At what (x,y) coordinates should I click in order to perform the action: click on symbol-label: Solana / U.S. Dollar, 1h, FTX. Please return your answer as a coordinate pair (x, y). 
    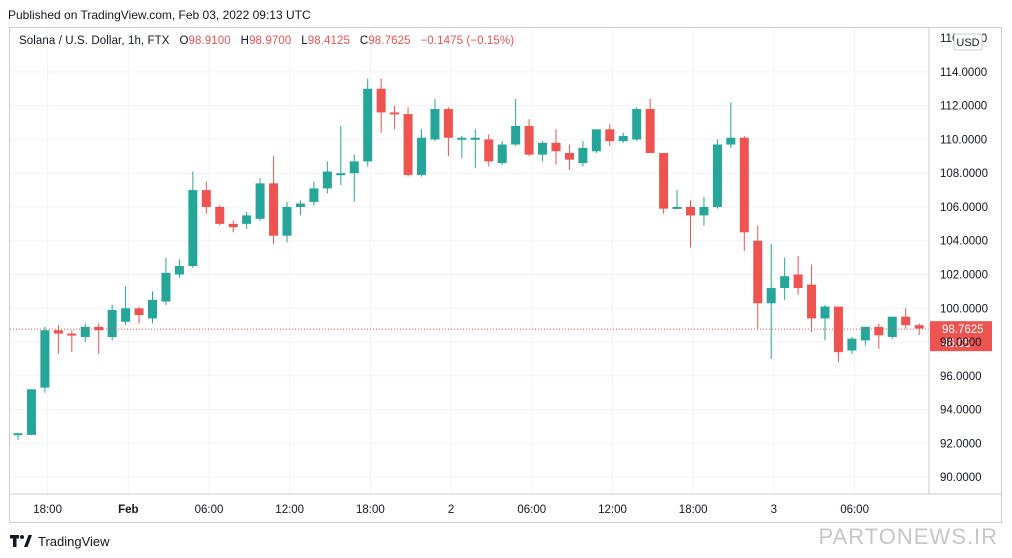
    Looking at the image, I should click on (94, 41).